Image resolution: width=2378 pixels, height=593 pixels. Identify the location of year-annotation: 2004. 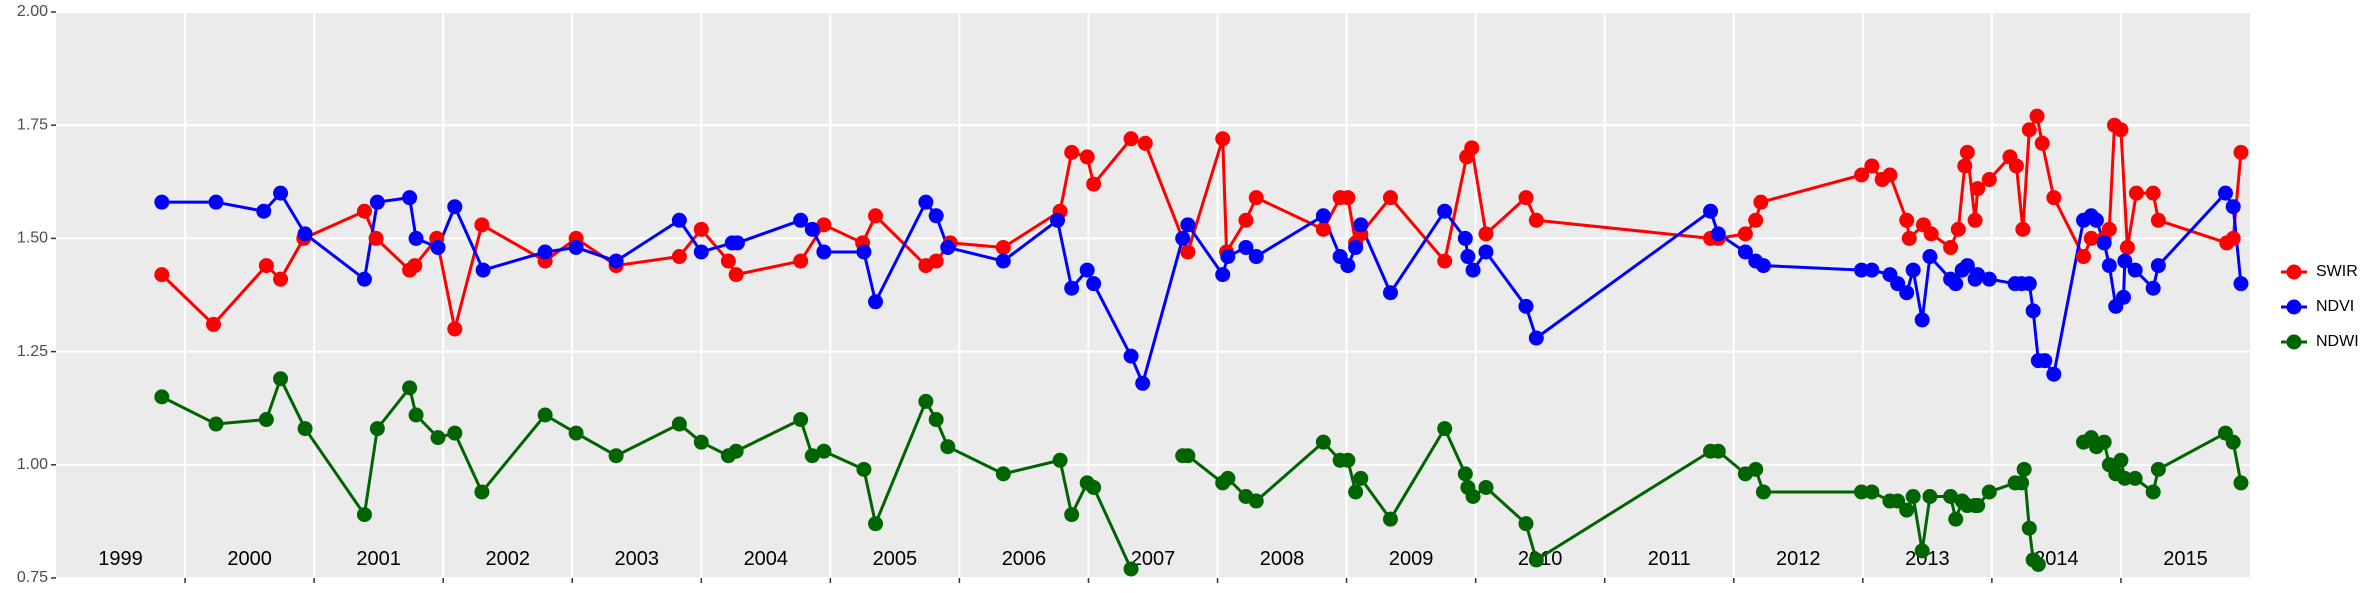
(766, 559).